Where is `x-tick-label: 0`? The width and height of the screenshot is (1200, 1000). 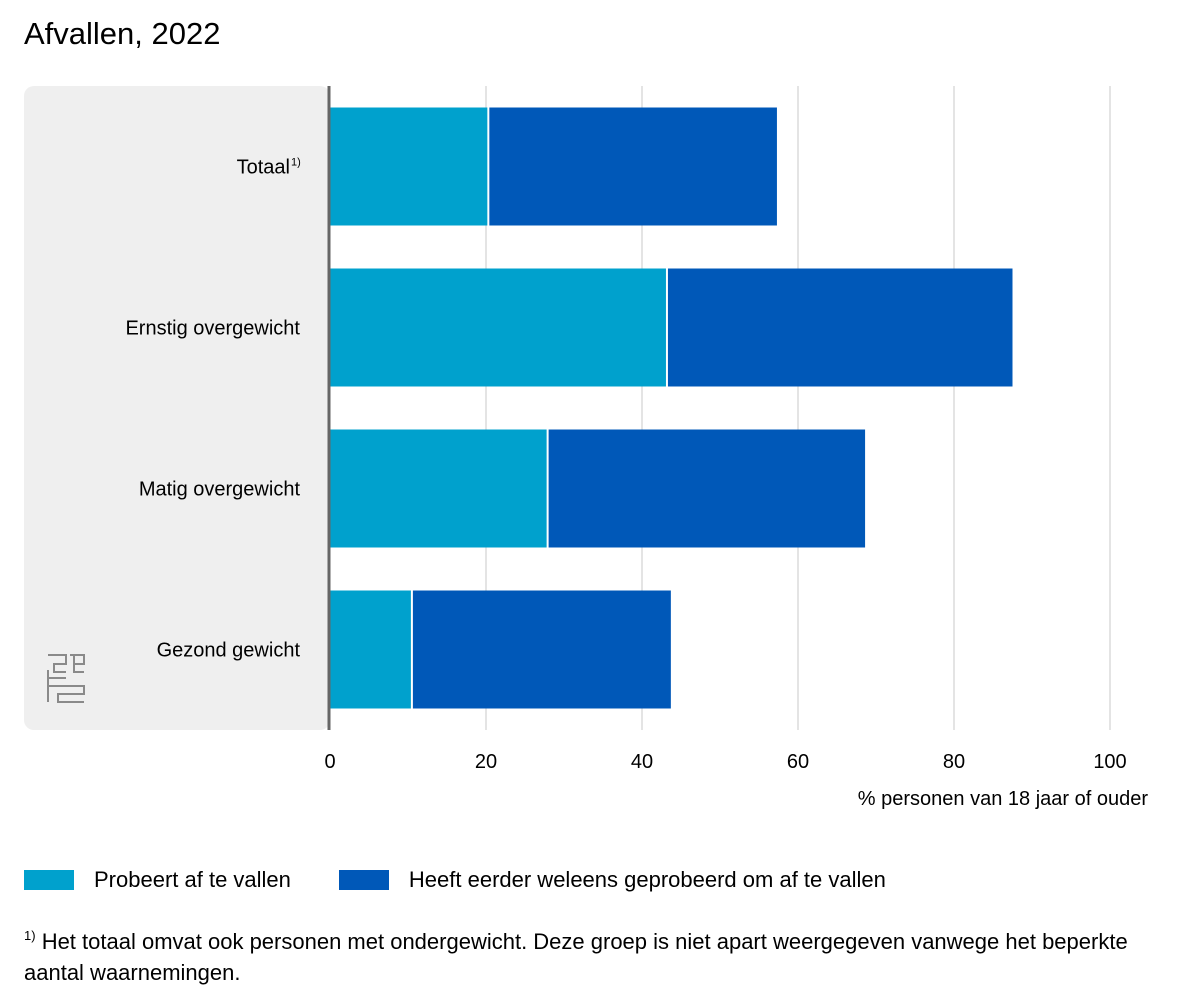
x-tick-label: 0 is located at coordinates (329, 762).